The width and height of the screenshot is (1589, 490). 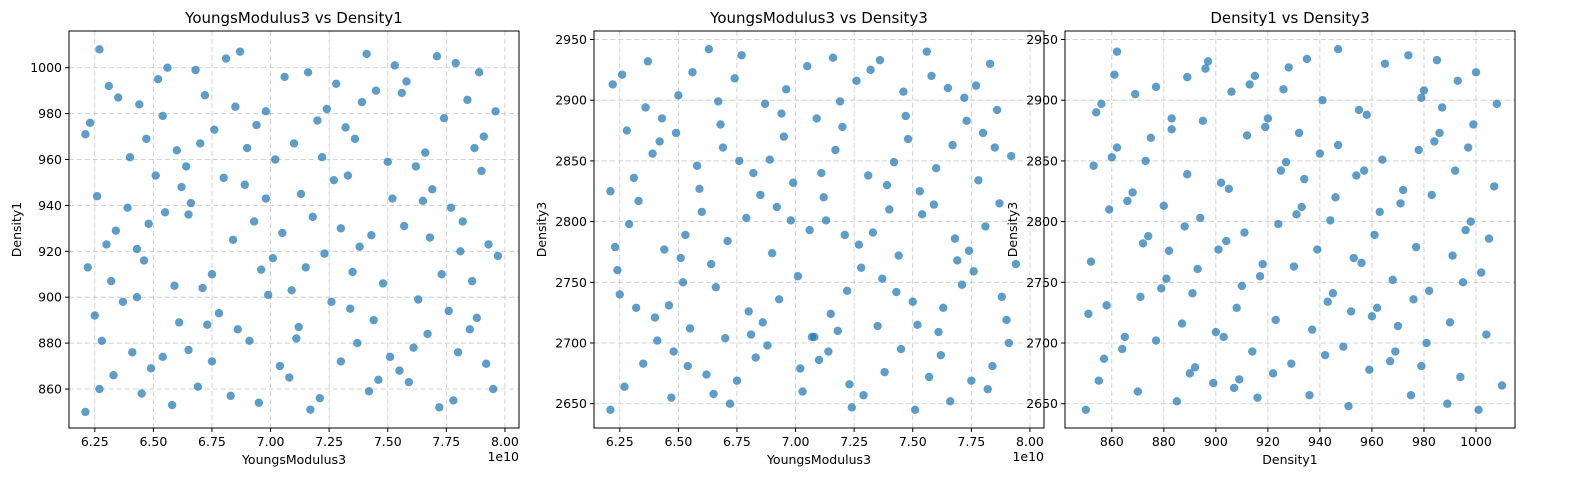 I want to click on x-tick-label: 7.50, so click(x=913, y=441).